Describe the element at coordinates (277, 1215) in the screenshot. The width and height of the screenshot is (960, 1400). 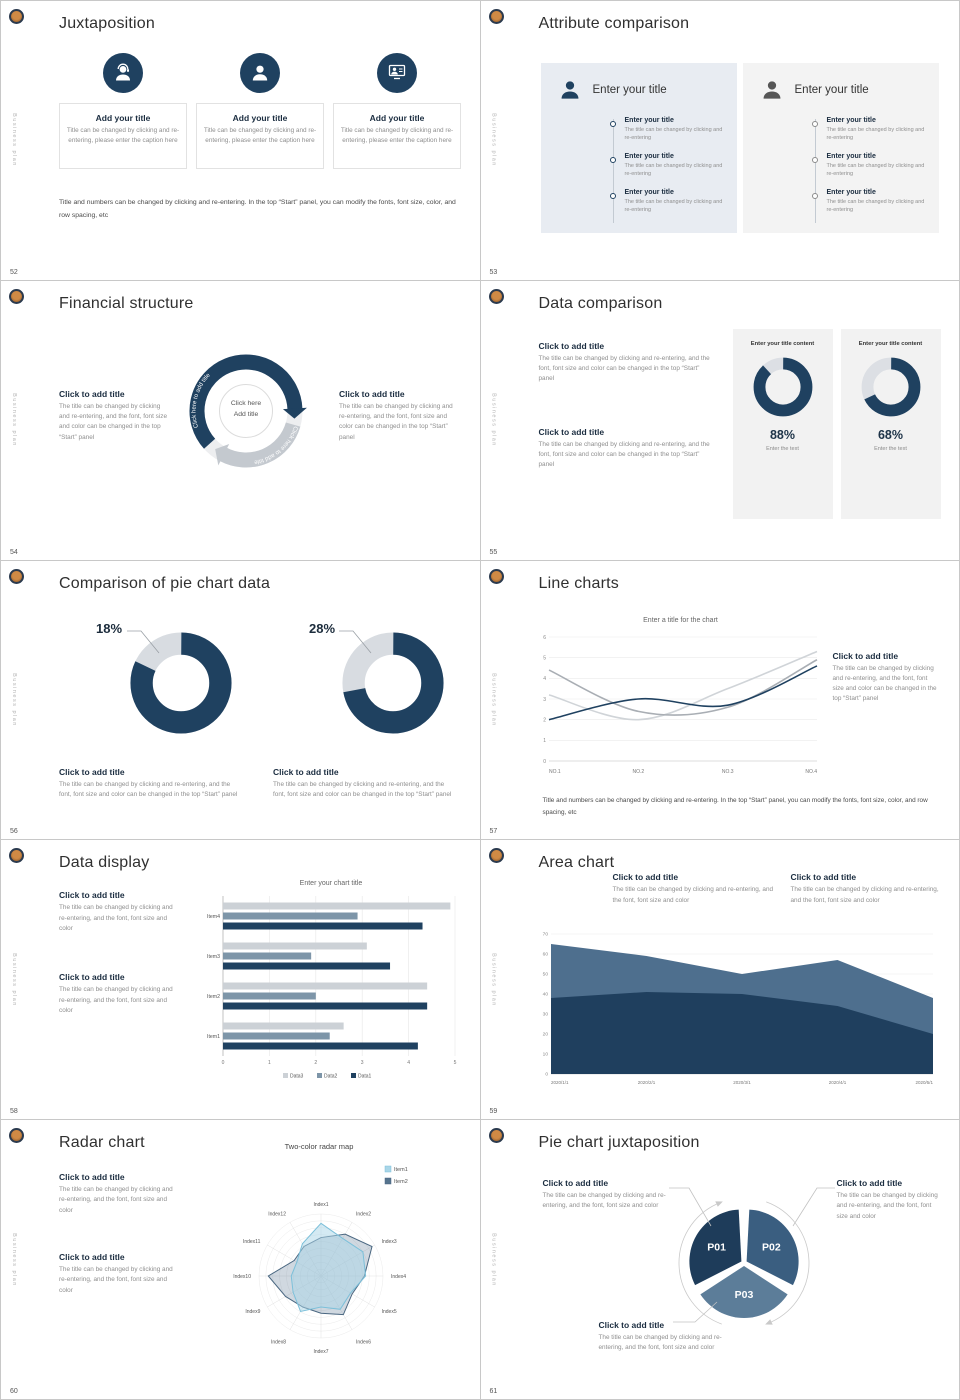
I see `svg-text: Index12` at that location.